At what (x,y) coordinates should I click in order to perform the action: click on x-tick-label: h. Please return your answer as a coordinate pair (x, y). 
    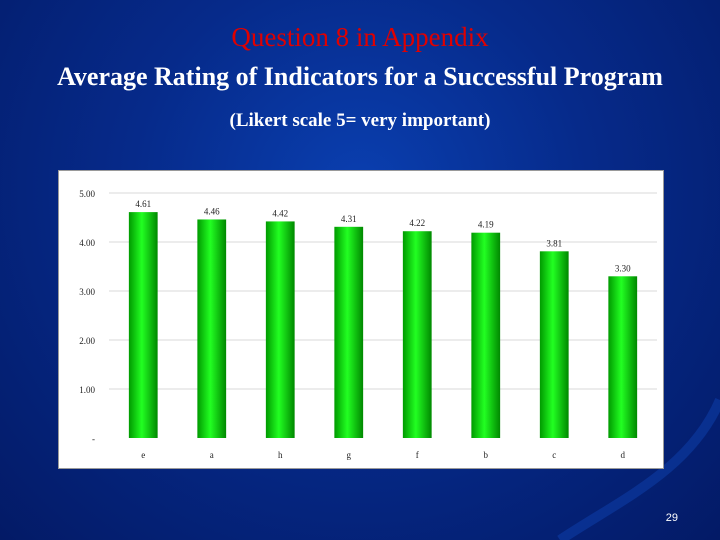
    Looking at the image, I should click on (280, 455).